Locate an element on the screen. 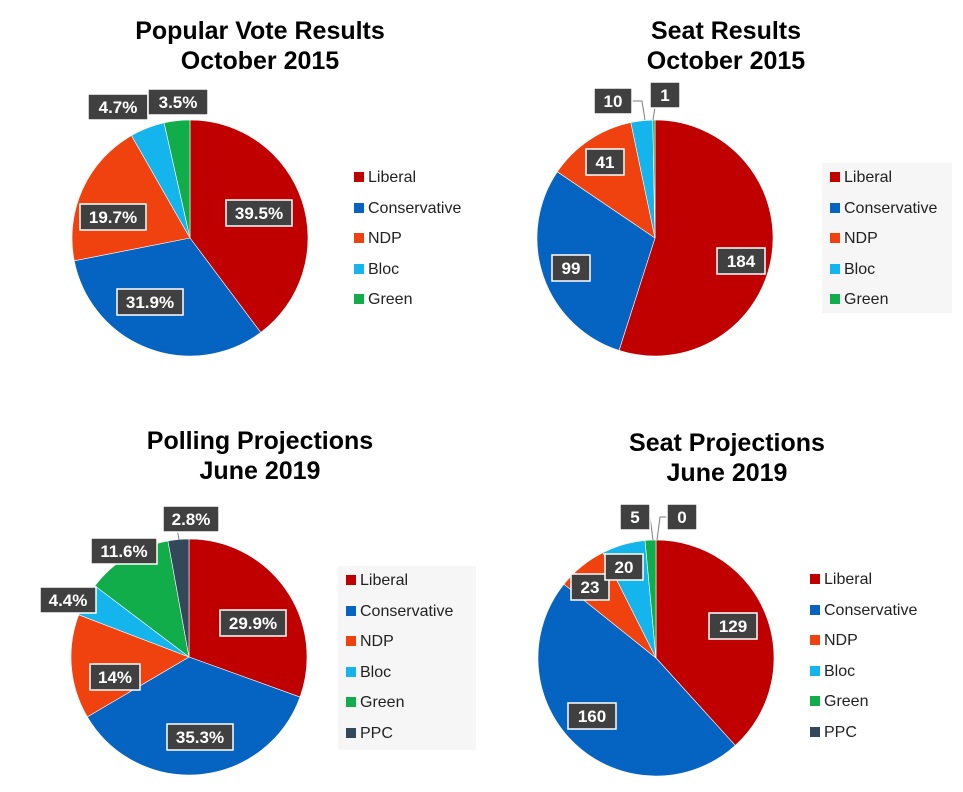 This screenshot has height=792, width=963. legend-item-bloc: Bloc is located at coordinates (368, 673).